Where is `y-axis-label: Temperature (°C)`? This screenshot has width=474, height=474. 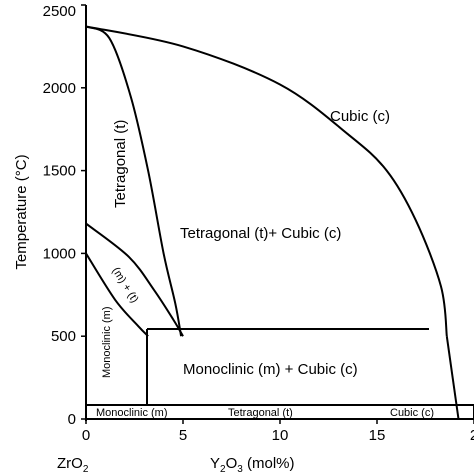
y-axis-label: Temperature (°C) is located at coordinates (21, 211).